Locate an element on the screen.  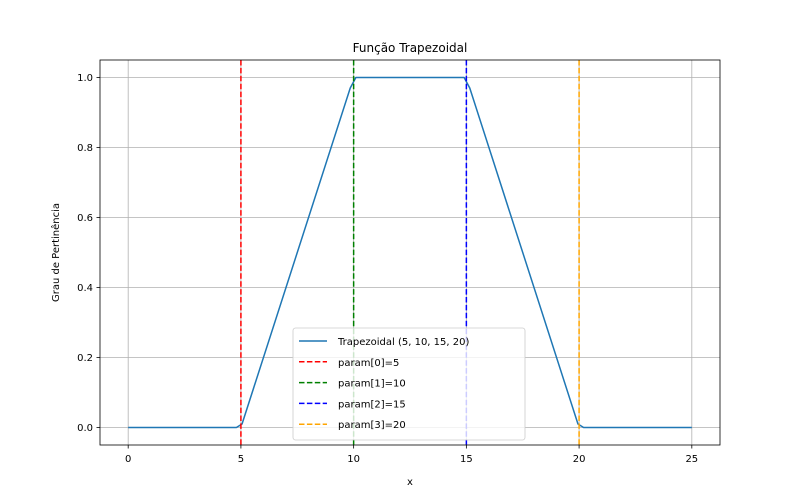
y-tick-label: 1.0 is located at coordinates (85, 78).